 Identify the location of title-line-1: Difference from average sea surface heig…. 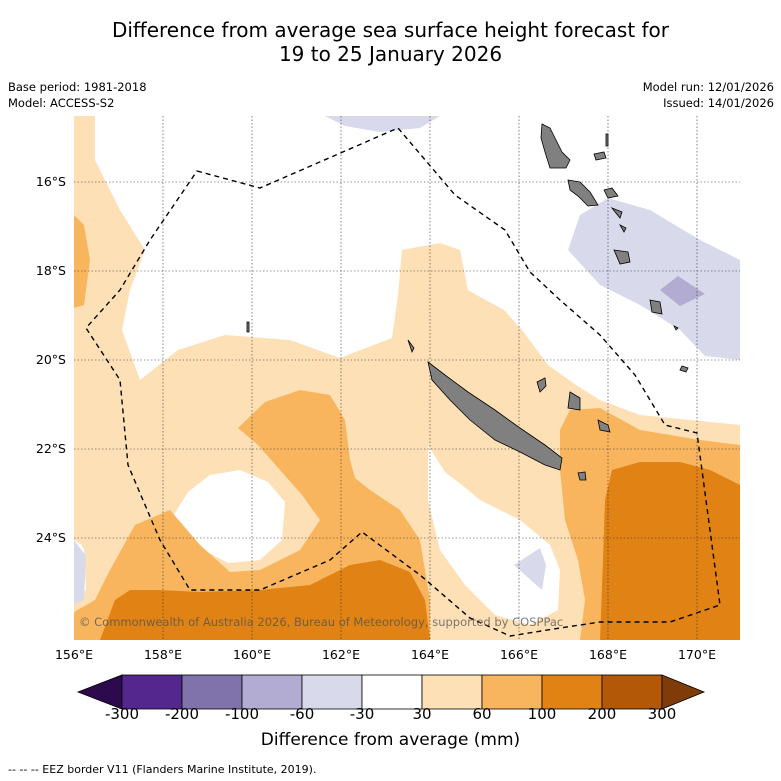
(390, 30).